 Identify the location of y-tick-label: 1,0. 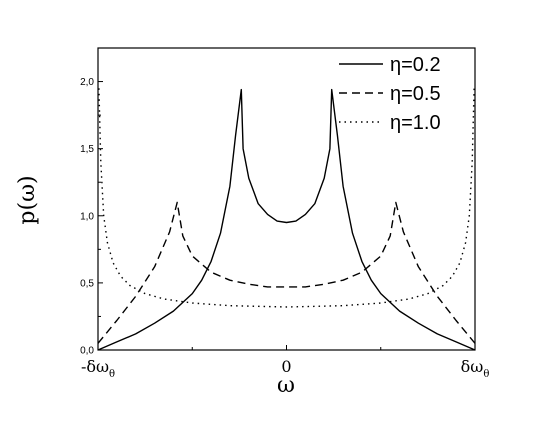
(87, 216).